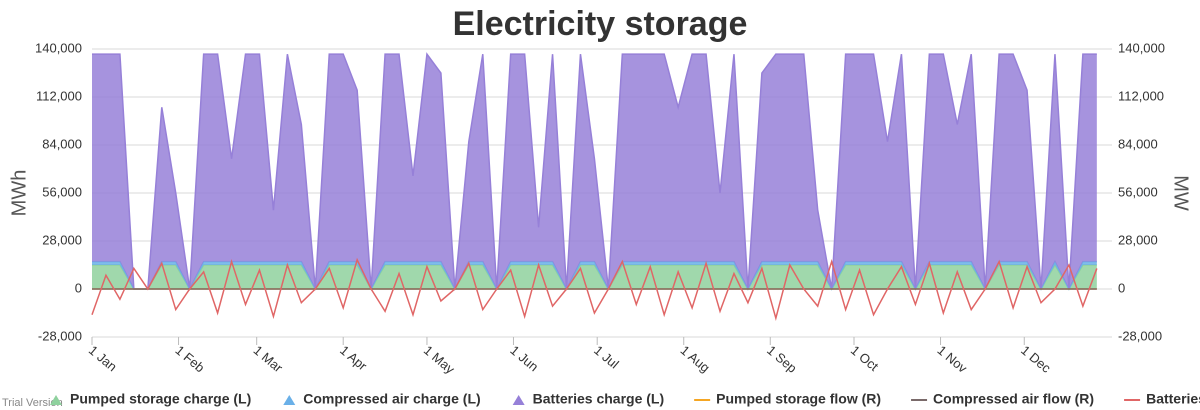 Image resolution: width=1200 pixels, height=410 pixels. What do you see at coordinates (606, 356) in the screenshot?
I see `x-tick-label: 1 Jul` at bounding box center [606, 356].